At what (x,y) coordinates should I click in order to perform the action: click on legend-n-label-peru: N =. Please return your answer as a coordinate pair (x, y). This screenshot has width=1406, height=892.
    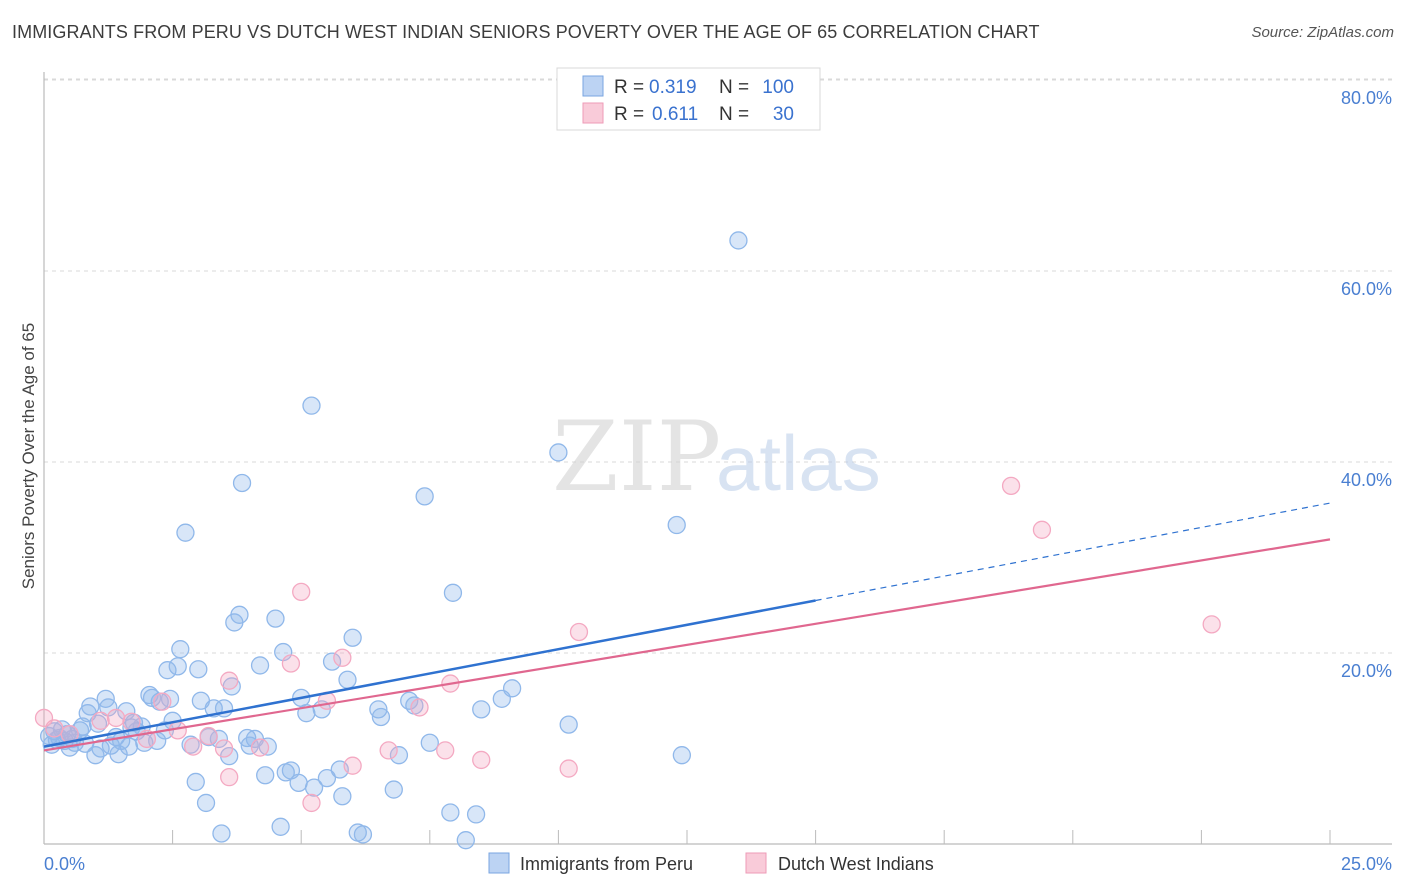
    Looking at the image, I should click on (734, 87).